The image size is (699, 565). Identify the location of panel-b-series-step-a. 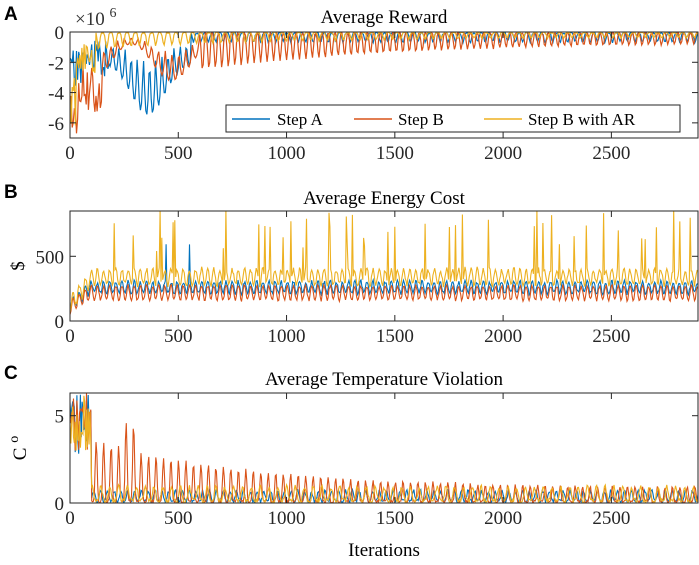
(384, 278).